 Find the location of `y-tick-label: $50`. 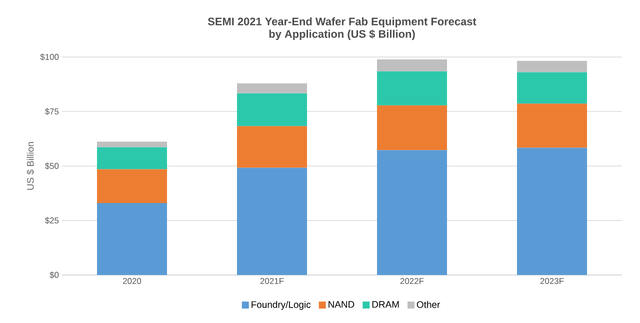

y-tick-label: $50 is located at coordinates (51, 166).